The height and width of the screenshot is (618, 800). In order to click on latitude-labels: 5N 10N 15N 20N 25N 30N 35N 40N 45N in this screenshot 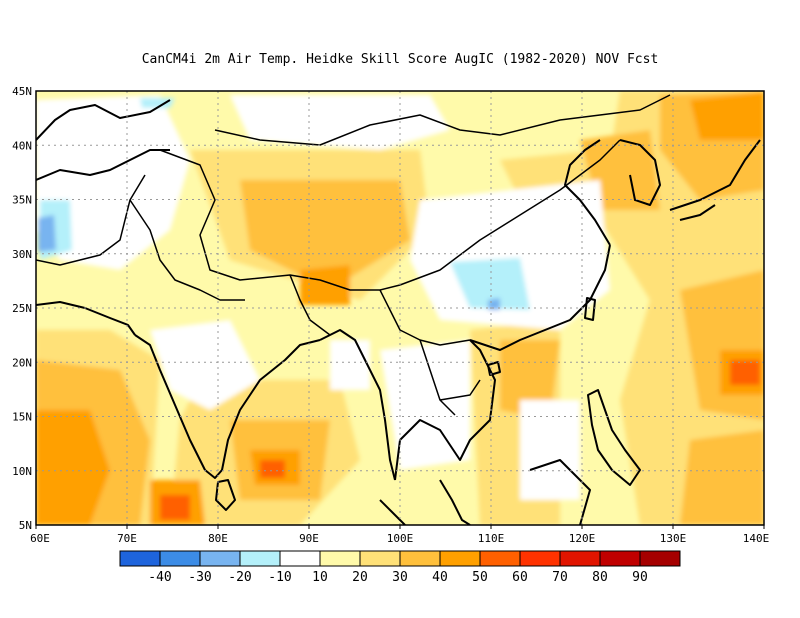, I will do `click(22, 308)`.